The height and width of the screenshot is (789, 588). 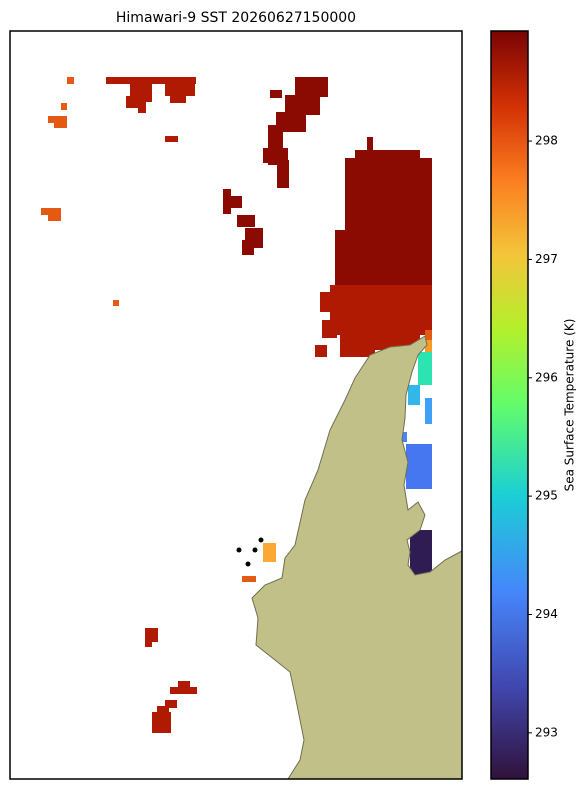 I want to click on warm-patches, so click(x=327, y=183).